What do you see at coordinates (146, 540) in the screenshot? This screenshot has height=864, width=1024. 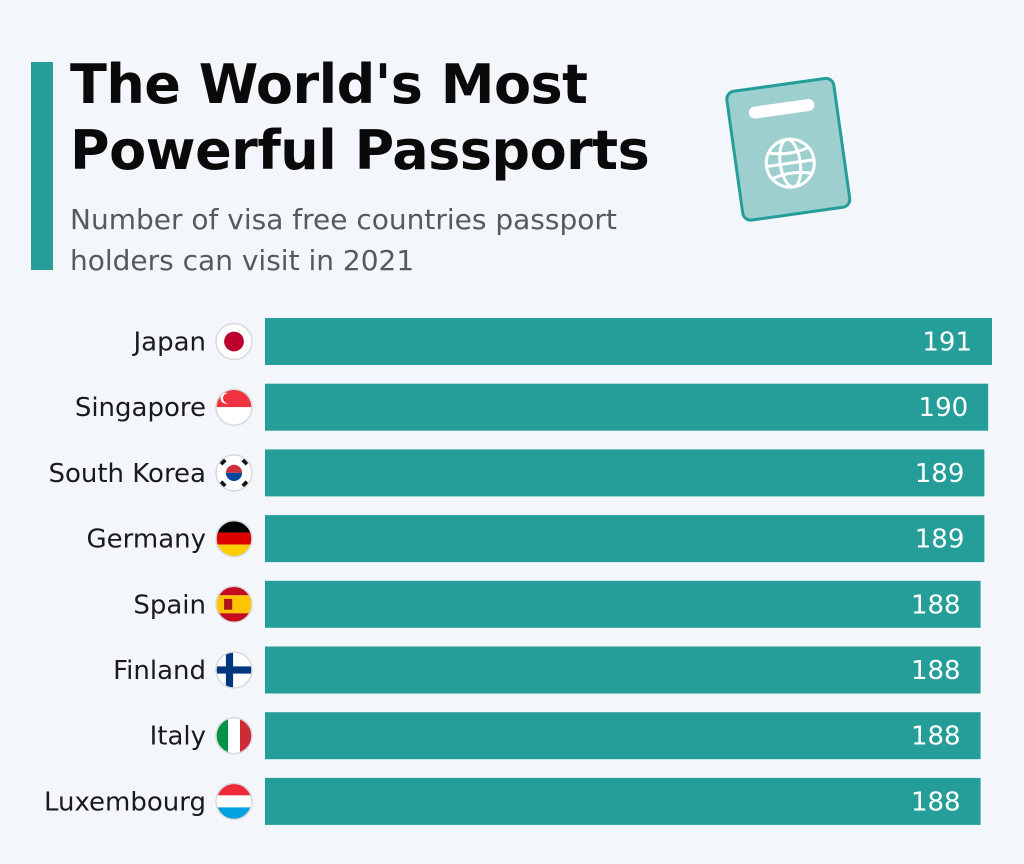 I see `category-label: Germany` at bounding box center [146, 540].